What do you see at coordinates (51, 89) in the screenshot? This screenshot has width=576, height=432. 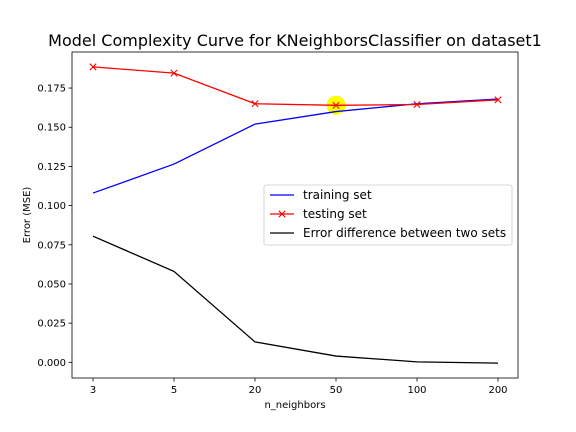 I see `y-tick-label: 0.175` at bounding box center [51, 89].